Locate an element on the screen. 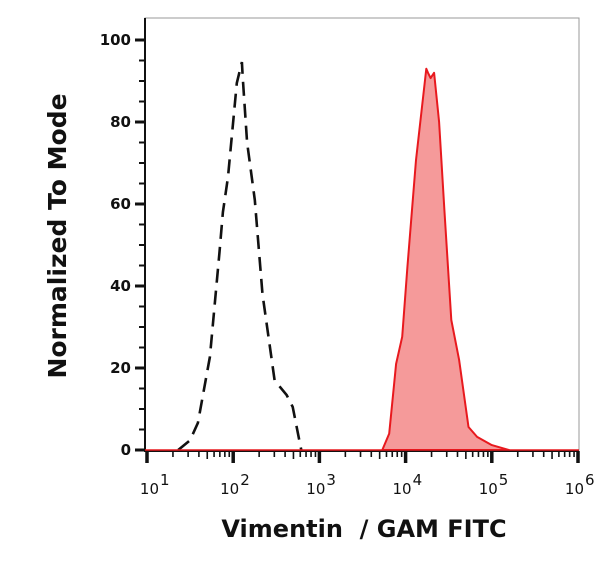 The image size is (600, 568). y-tick-label: 60 is located at coordinates (120, 204).